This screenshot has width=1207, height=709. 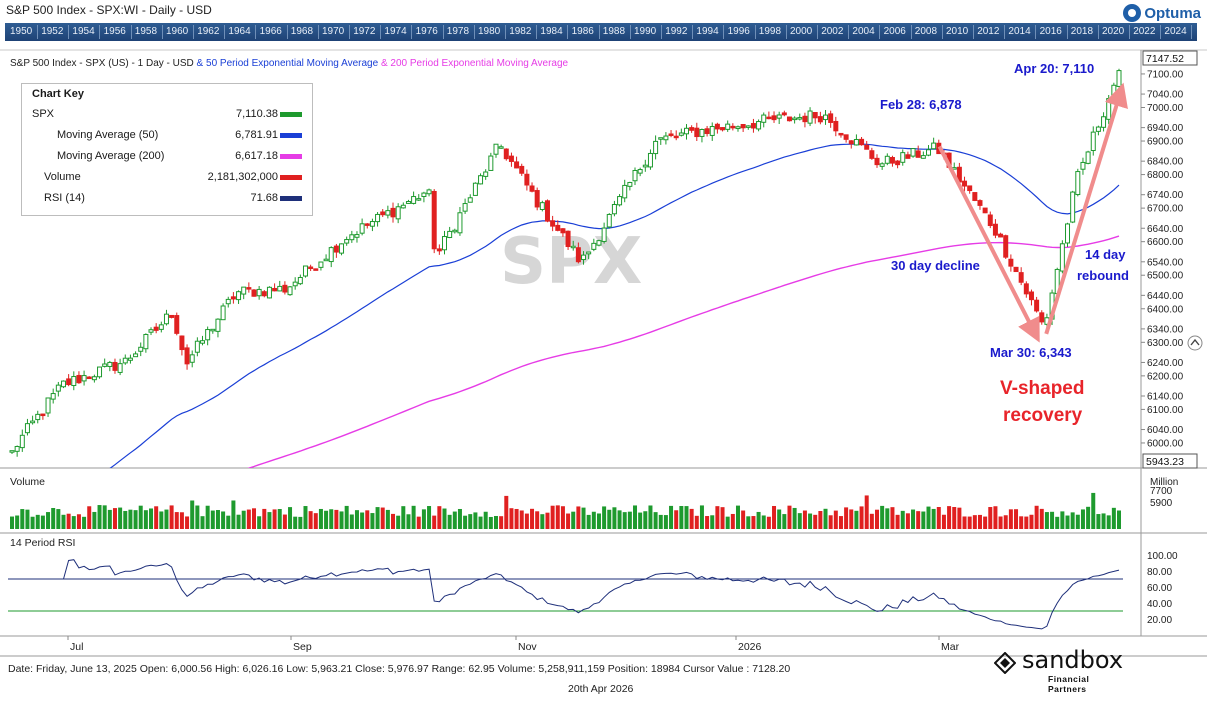 I want to click on timeline-year: 1994, so click(x=707, y=31).